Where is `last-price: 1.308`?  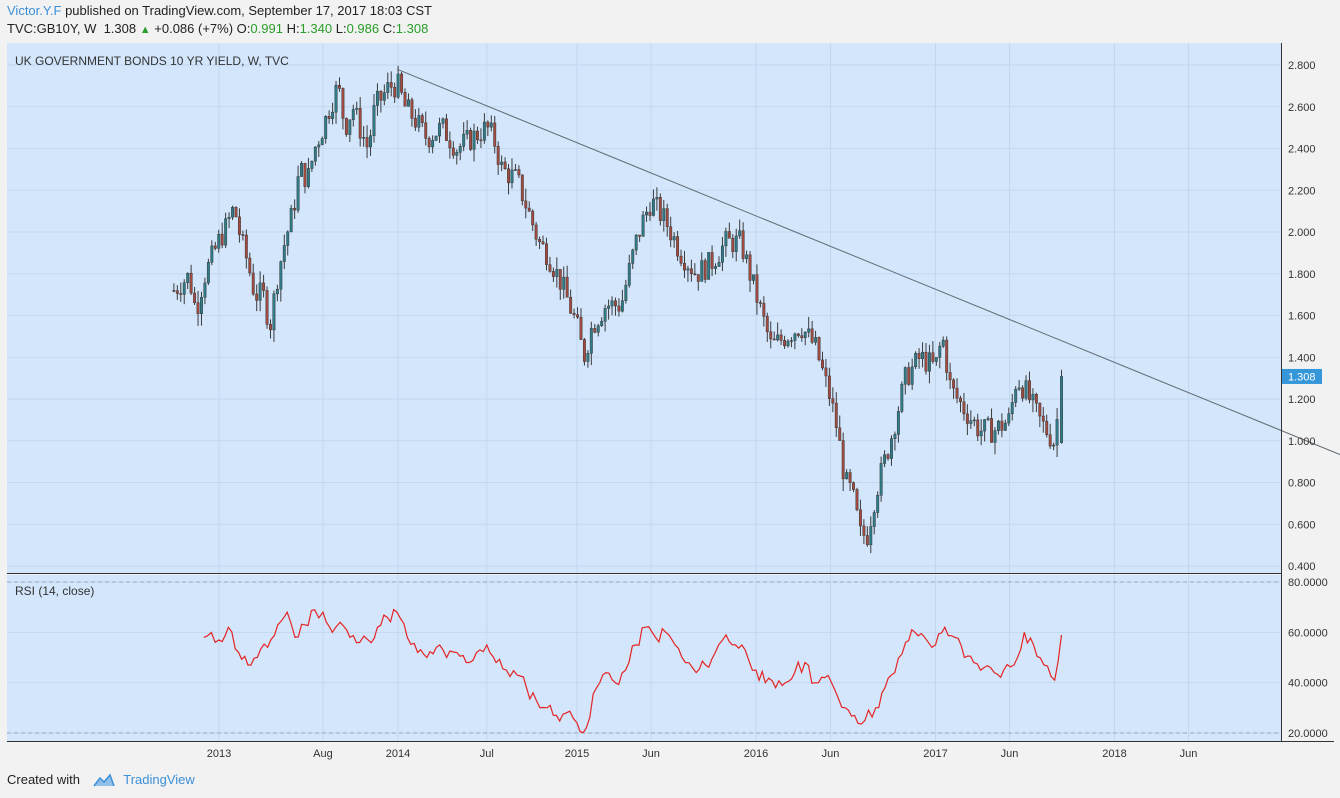
last-price: 1.308 is located at coordinates (120, 28).